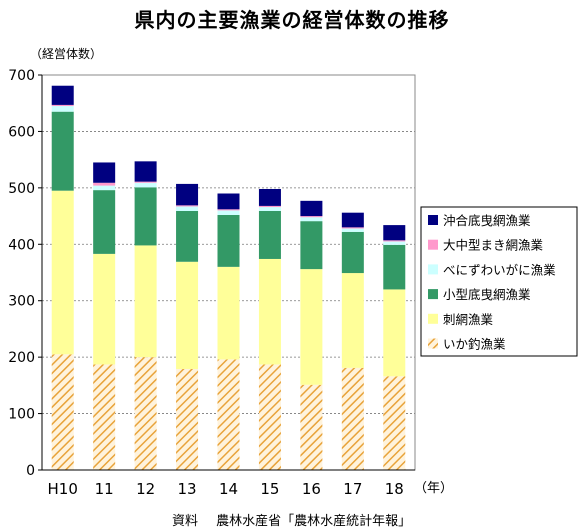 The height and width of the screenshot is (532, 584). What do you see at coordinates (63, 489) in the screenshot?
I see `x-tick-label: H10` at bounding box center [63, 489].